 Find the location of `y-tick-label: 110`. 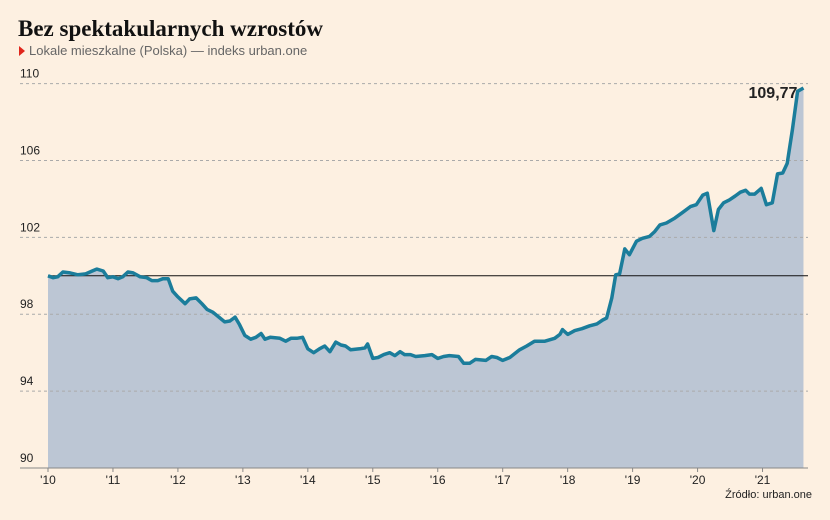

y-tick-label: 110 is located at coordinates (29, 74).